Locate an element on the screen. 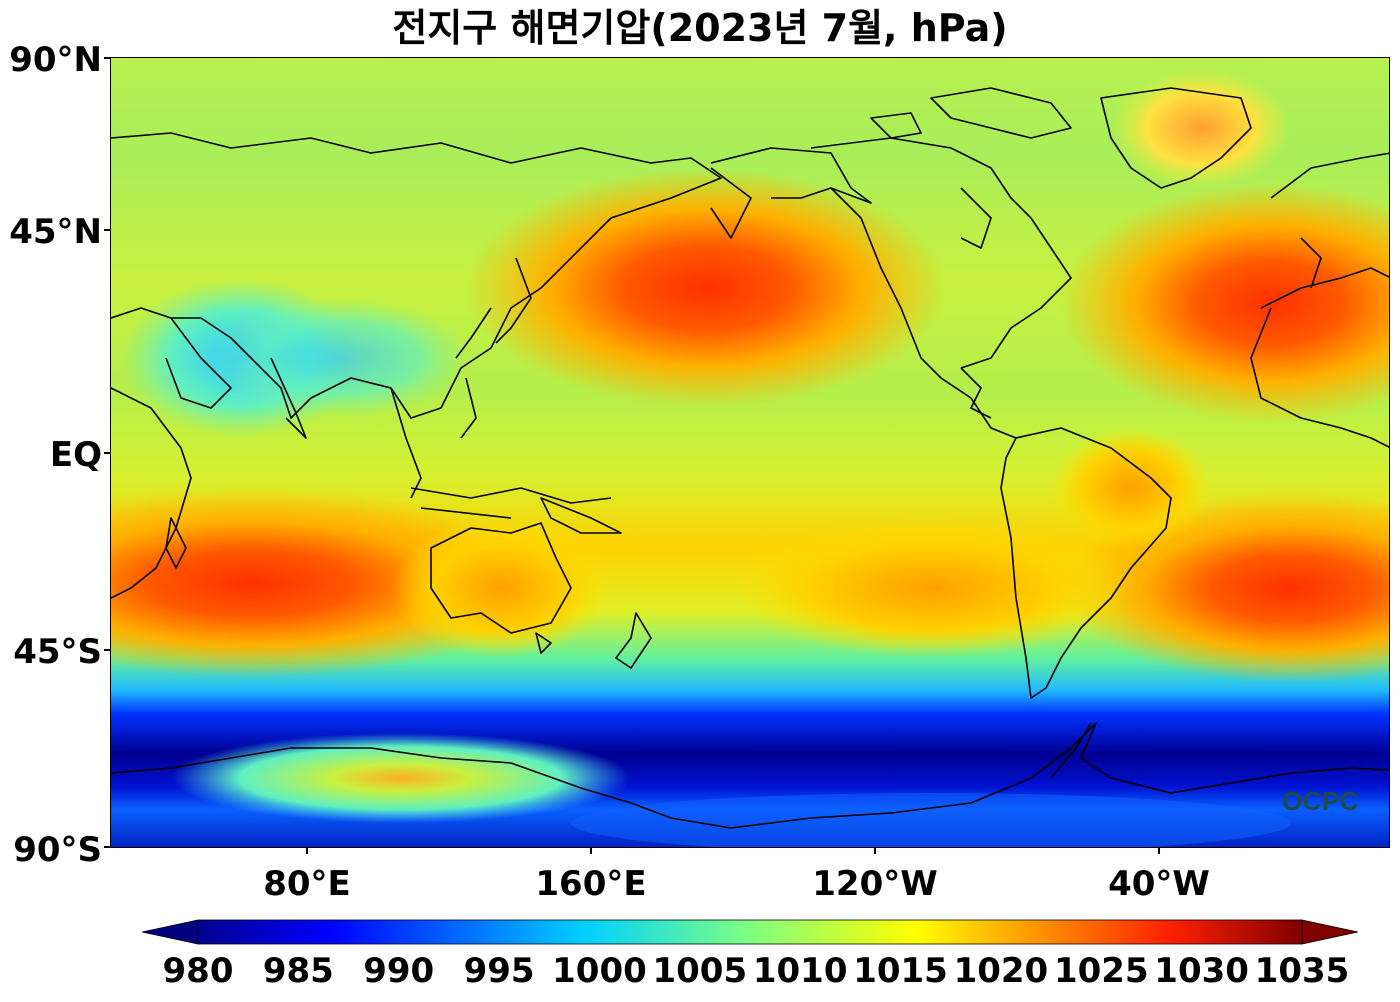 This screenshot has width=1400, height=1002. colorbar-tick-label: 1000 is located at coordinates (599, 971).